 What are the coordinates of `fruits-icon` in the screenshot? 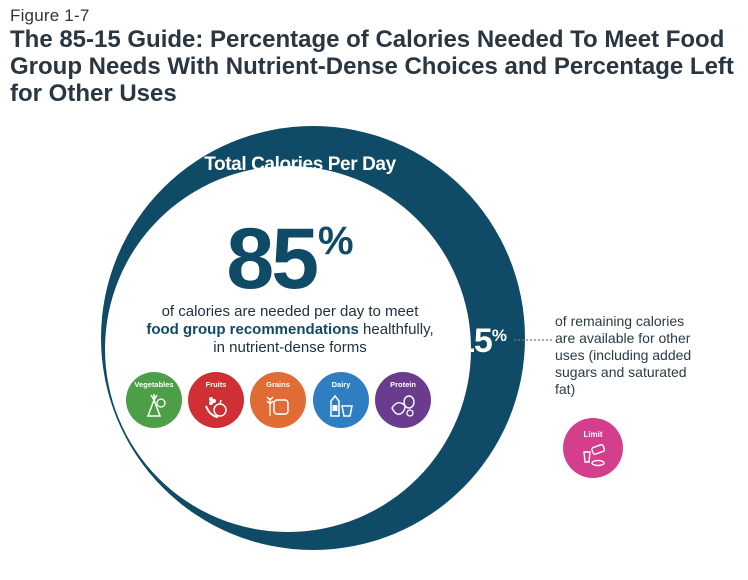 It's located at (216, 407).